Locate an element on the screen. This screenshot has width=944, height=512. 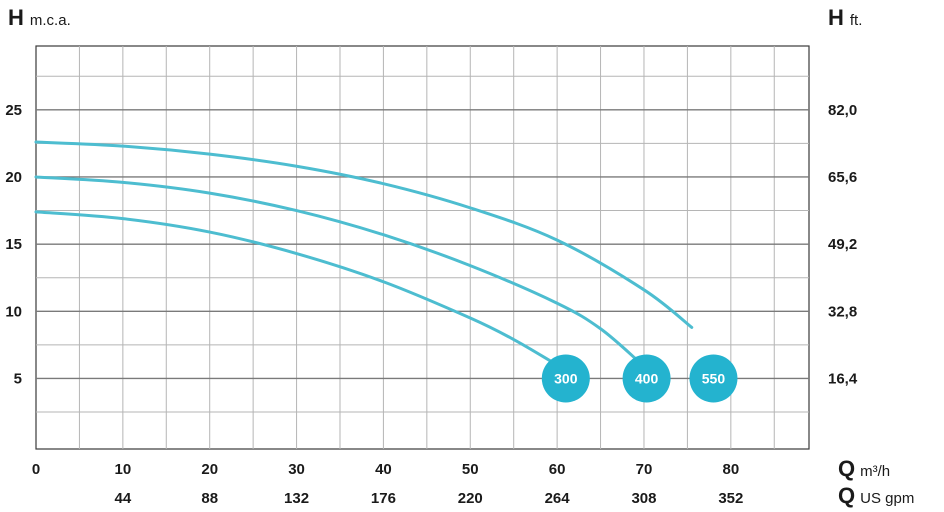
x-tick-label-secondary: 88 is located at coordinates (209, 498).